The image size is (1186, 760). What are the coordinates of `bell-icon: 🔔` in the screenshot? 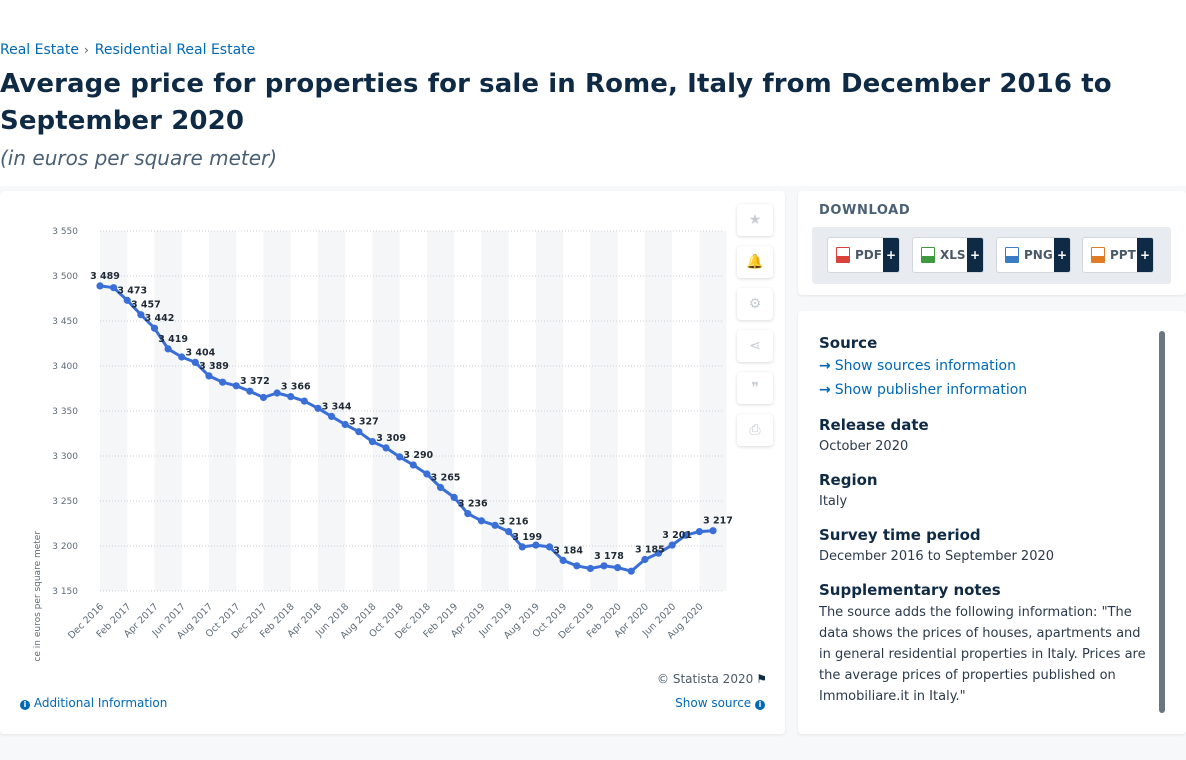 It's located at (755, 262).